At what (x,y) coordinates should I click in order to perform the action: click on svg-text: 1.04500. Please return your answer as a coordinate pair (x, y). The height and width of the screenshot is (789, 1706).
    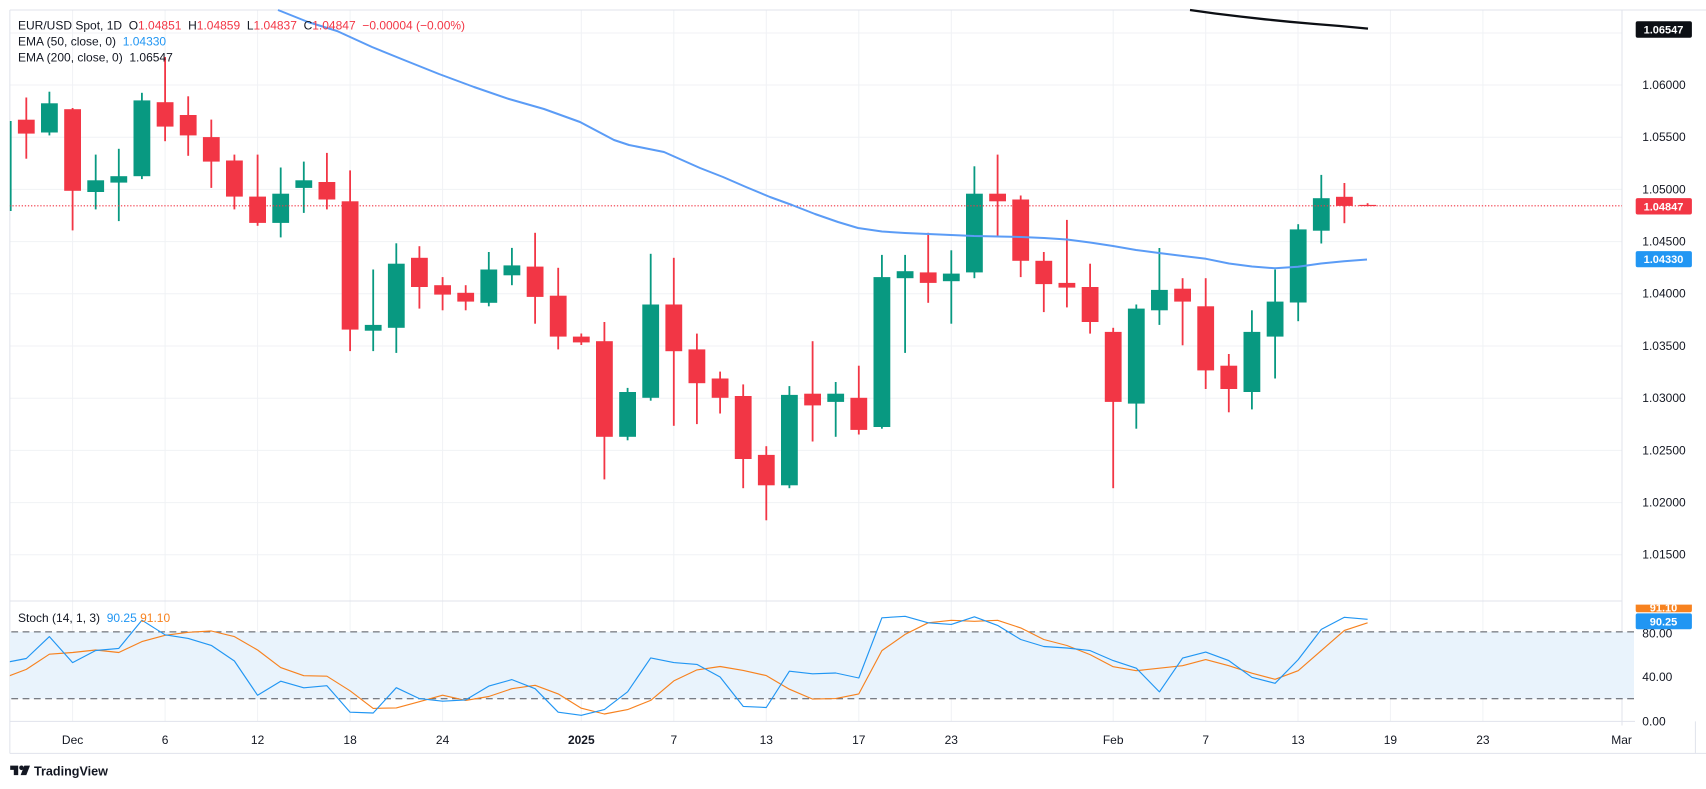
    Looking at the image, I should click on (1664, 242).